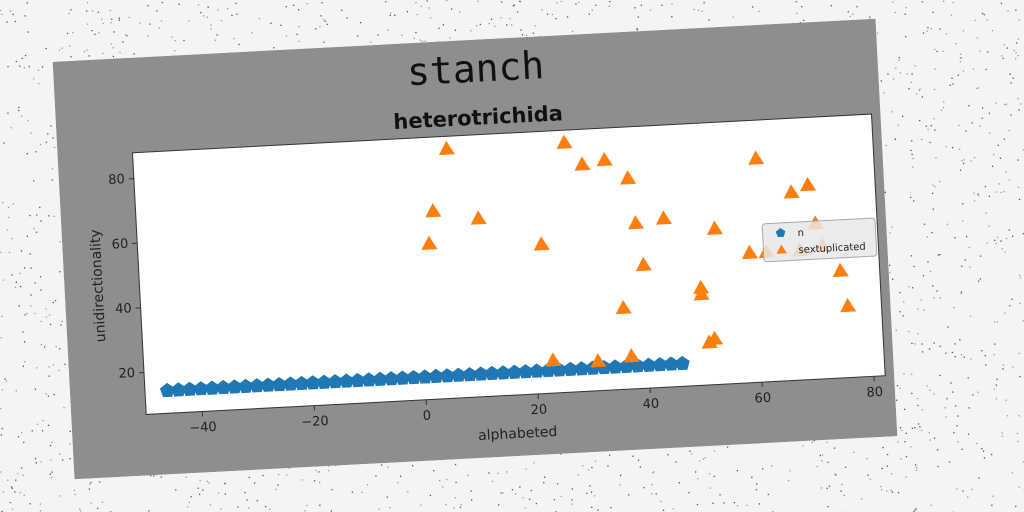 The width and height of the screenshot is (1024, 512). What do you see at coordinates (538, 410) in the screenshot?
I see `x-tick-label: 20` at bounding box center [538, 410].